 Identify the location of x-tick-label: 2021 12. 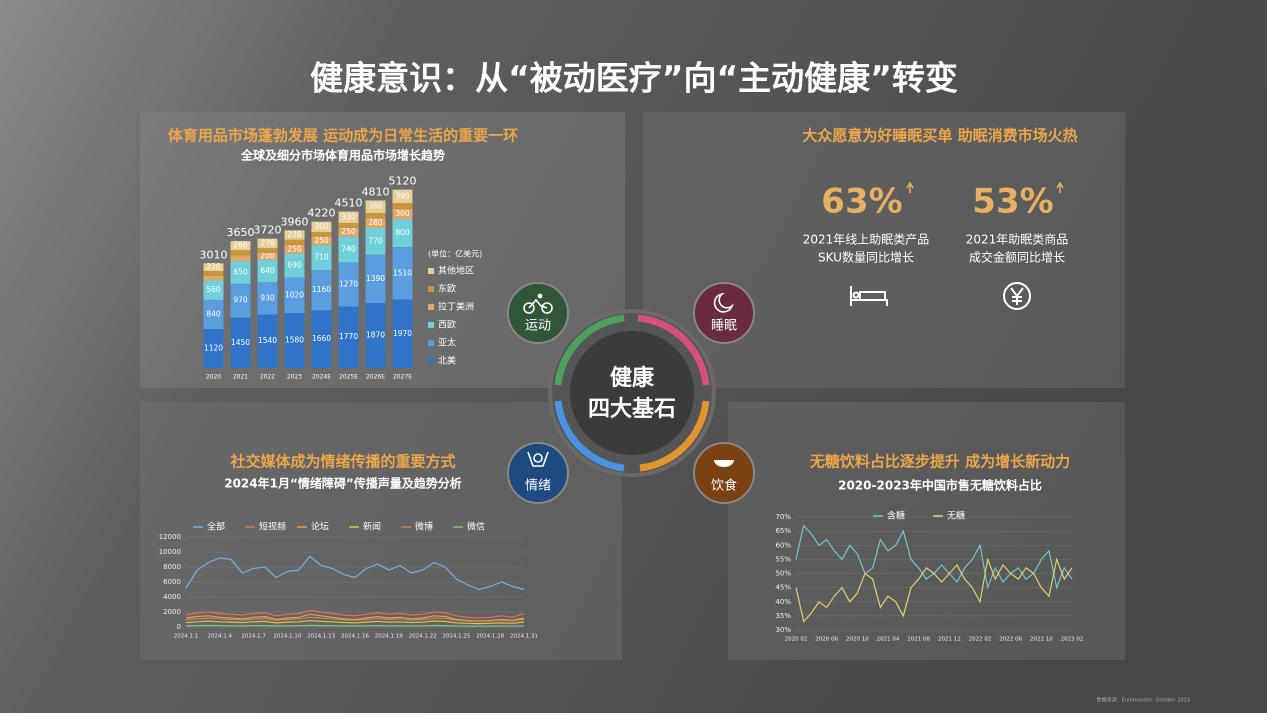
(949, 640).